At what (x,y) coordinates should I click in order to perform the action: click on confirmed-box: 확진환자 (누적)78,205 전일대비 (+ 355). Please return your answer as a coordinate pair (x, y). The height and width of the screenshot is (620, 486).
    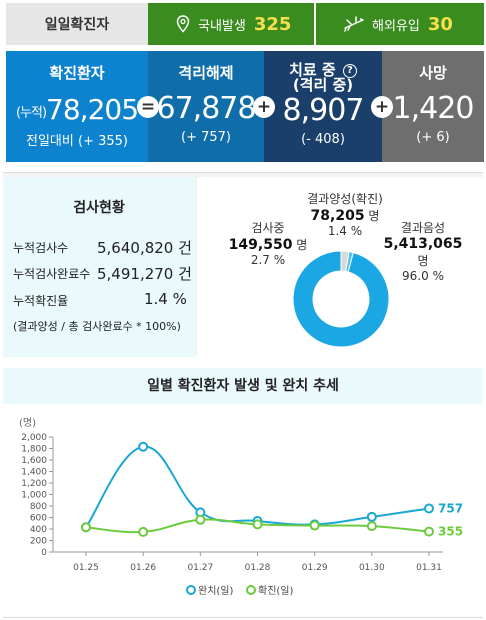
    Looking at the image, I should click on (77, 106).